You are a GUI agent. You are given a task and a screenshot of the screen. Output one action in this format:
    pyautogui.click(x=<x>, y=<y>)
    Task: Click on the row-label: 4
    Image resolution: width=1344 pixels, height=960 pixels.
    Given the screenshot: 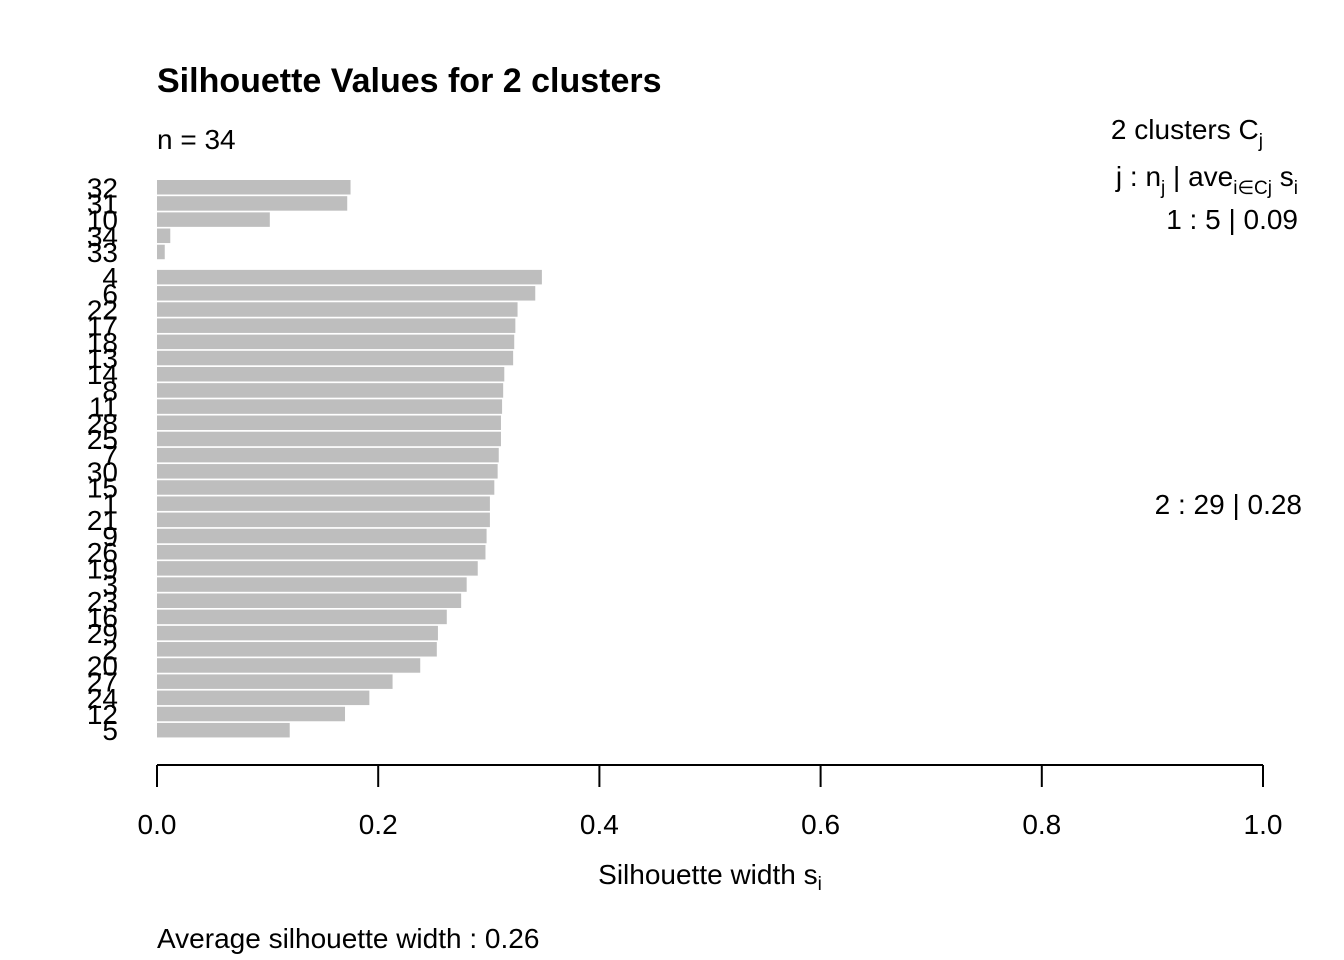 What is the action you would take?
    pyautogui.click(x=110, y=277)
    